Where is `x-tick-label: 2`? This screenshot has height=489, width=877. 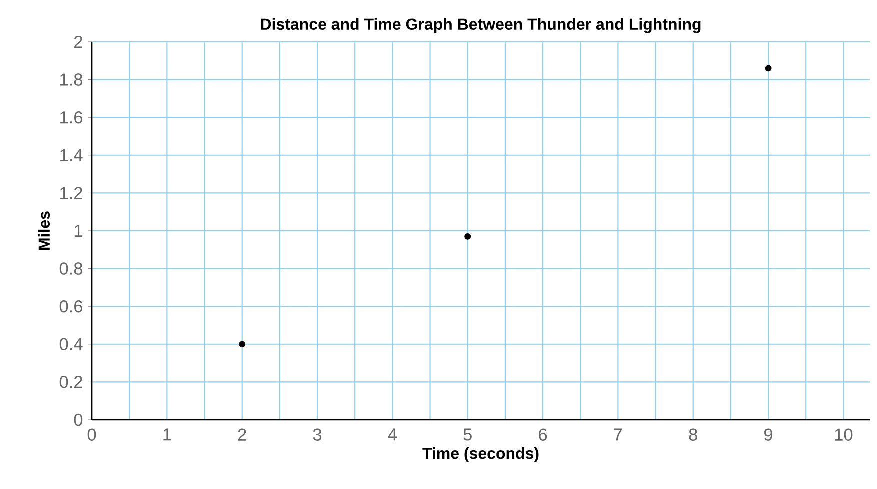
x-tick-label: 2 is located at coordinates (242, 434).